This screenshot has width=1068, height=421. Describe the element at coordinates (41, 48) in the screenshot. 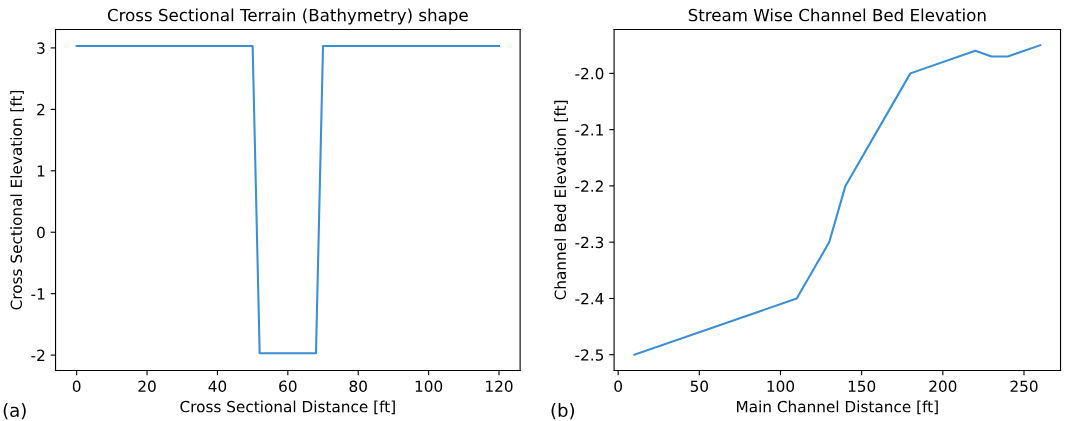

I see `y-tick-label: 3` at that location.